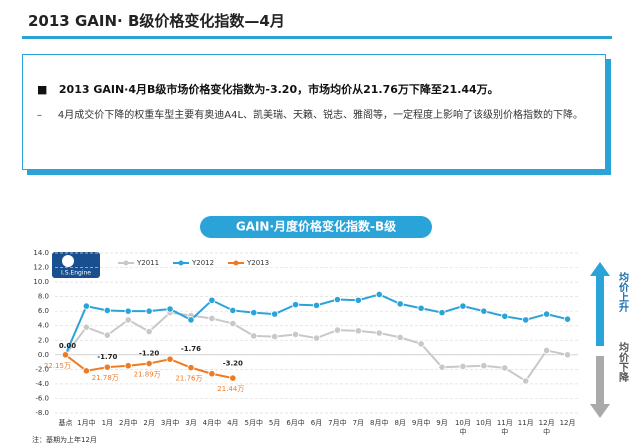 This screenshot has height=448, width=635. Describe the element at coordinates (526, 423) in the screenshot. I see `x-tick-label: 11月` at that location.